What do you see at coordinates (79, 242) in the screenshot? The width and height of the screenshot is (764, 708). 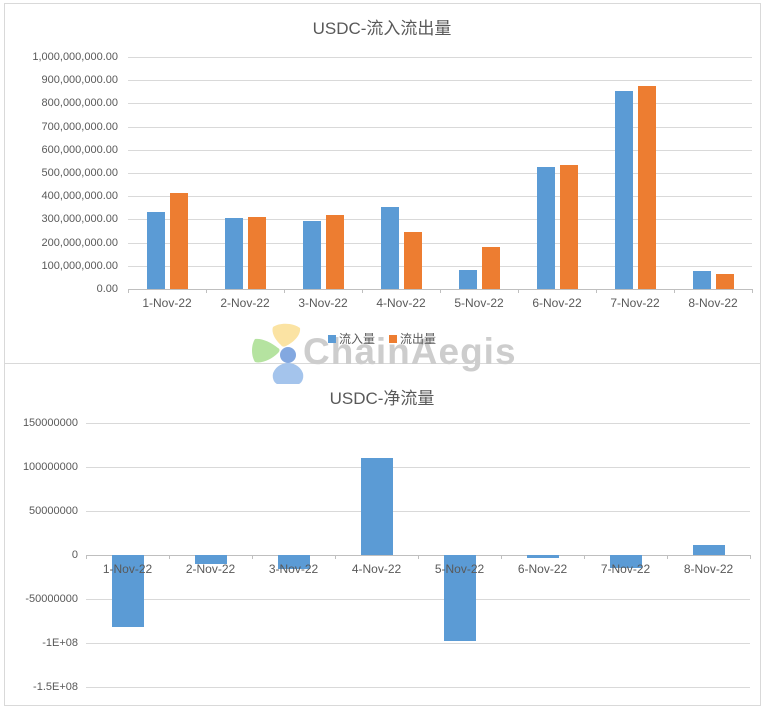 I see `y-axis-label: 200,000,000.00` at bounding box center [79, 242].